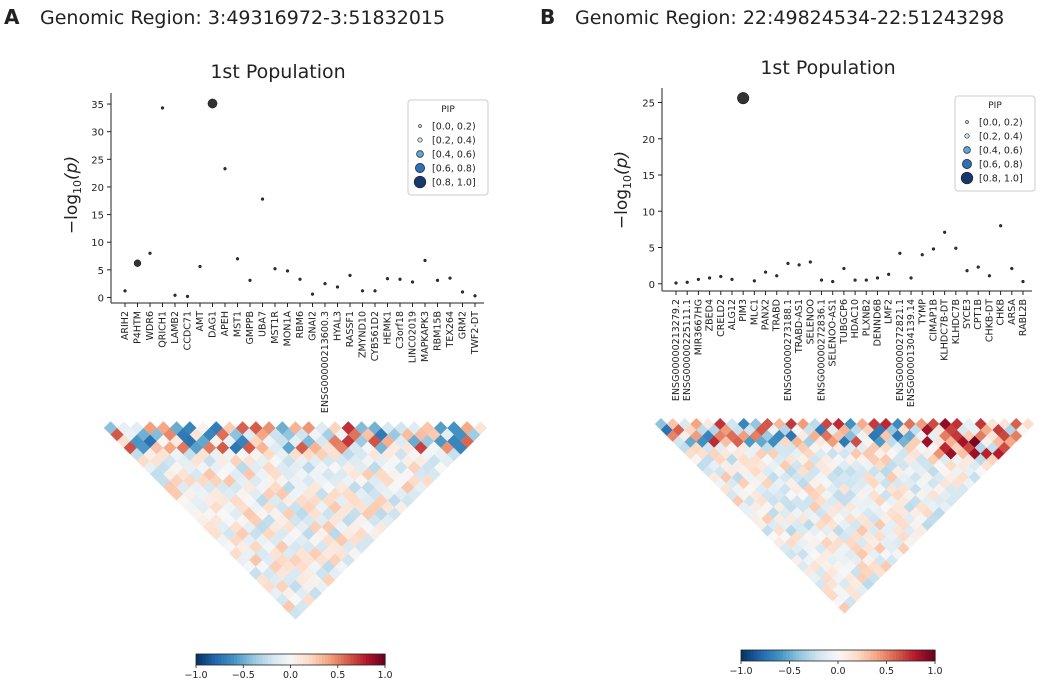  I want to click on legend-entry: [0.8, 1.0], so click(1001, 179).